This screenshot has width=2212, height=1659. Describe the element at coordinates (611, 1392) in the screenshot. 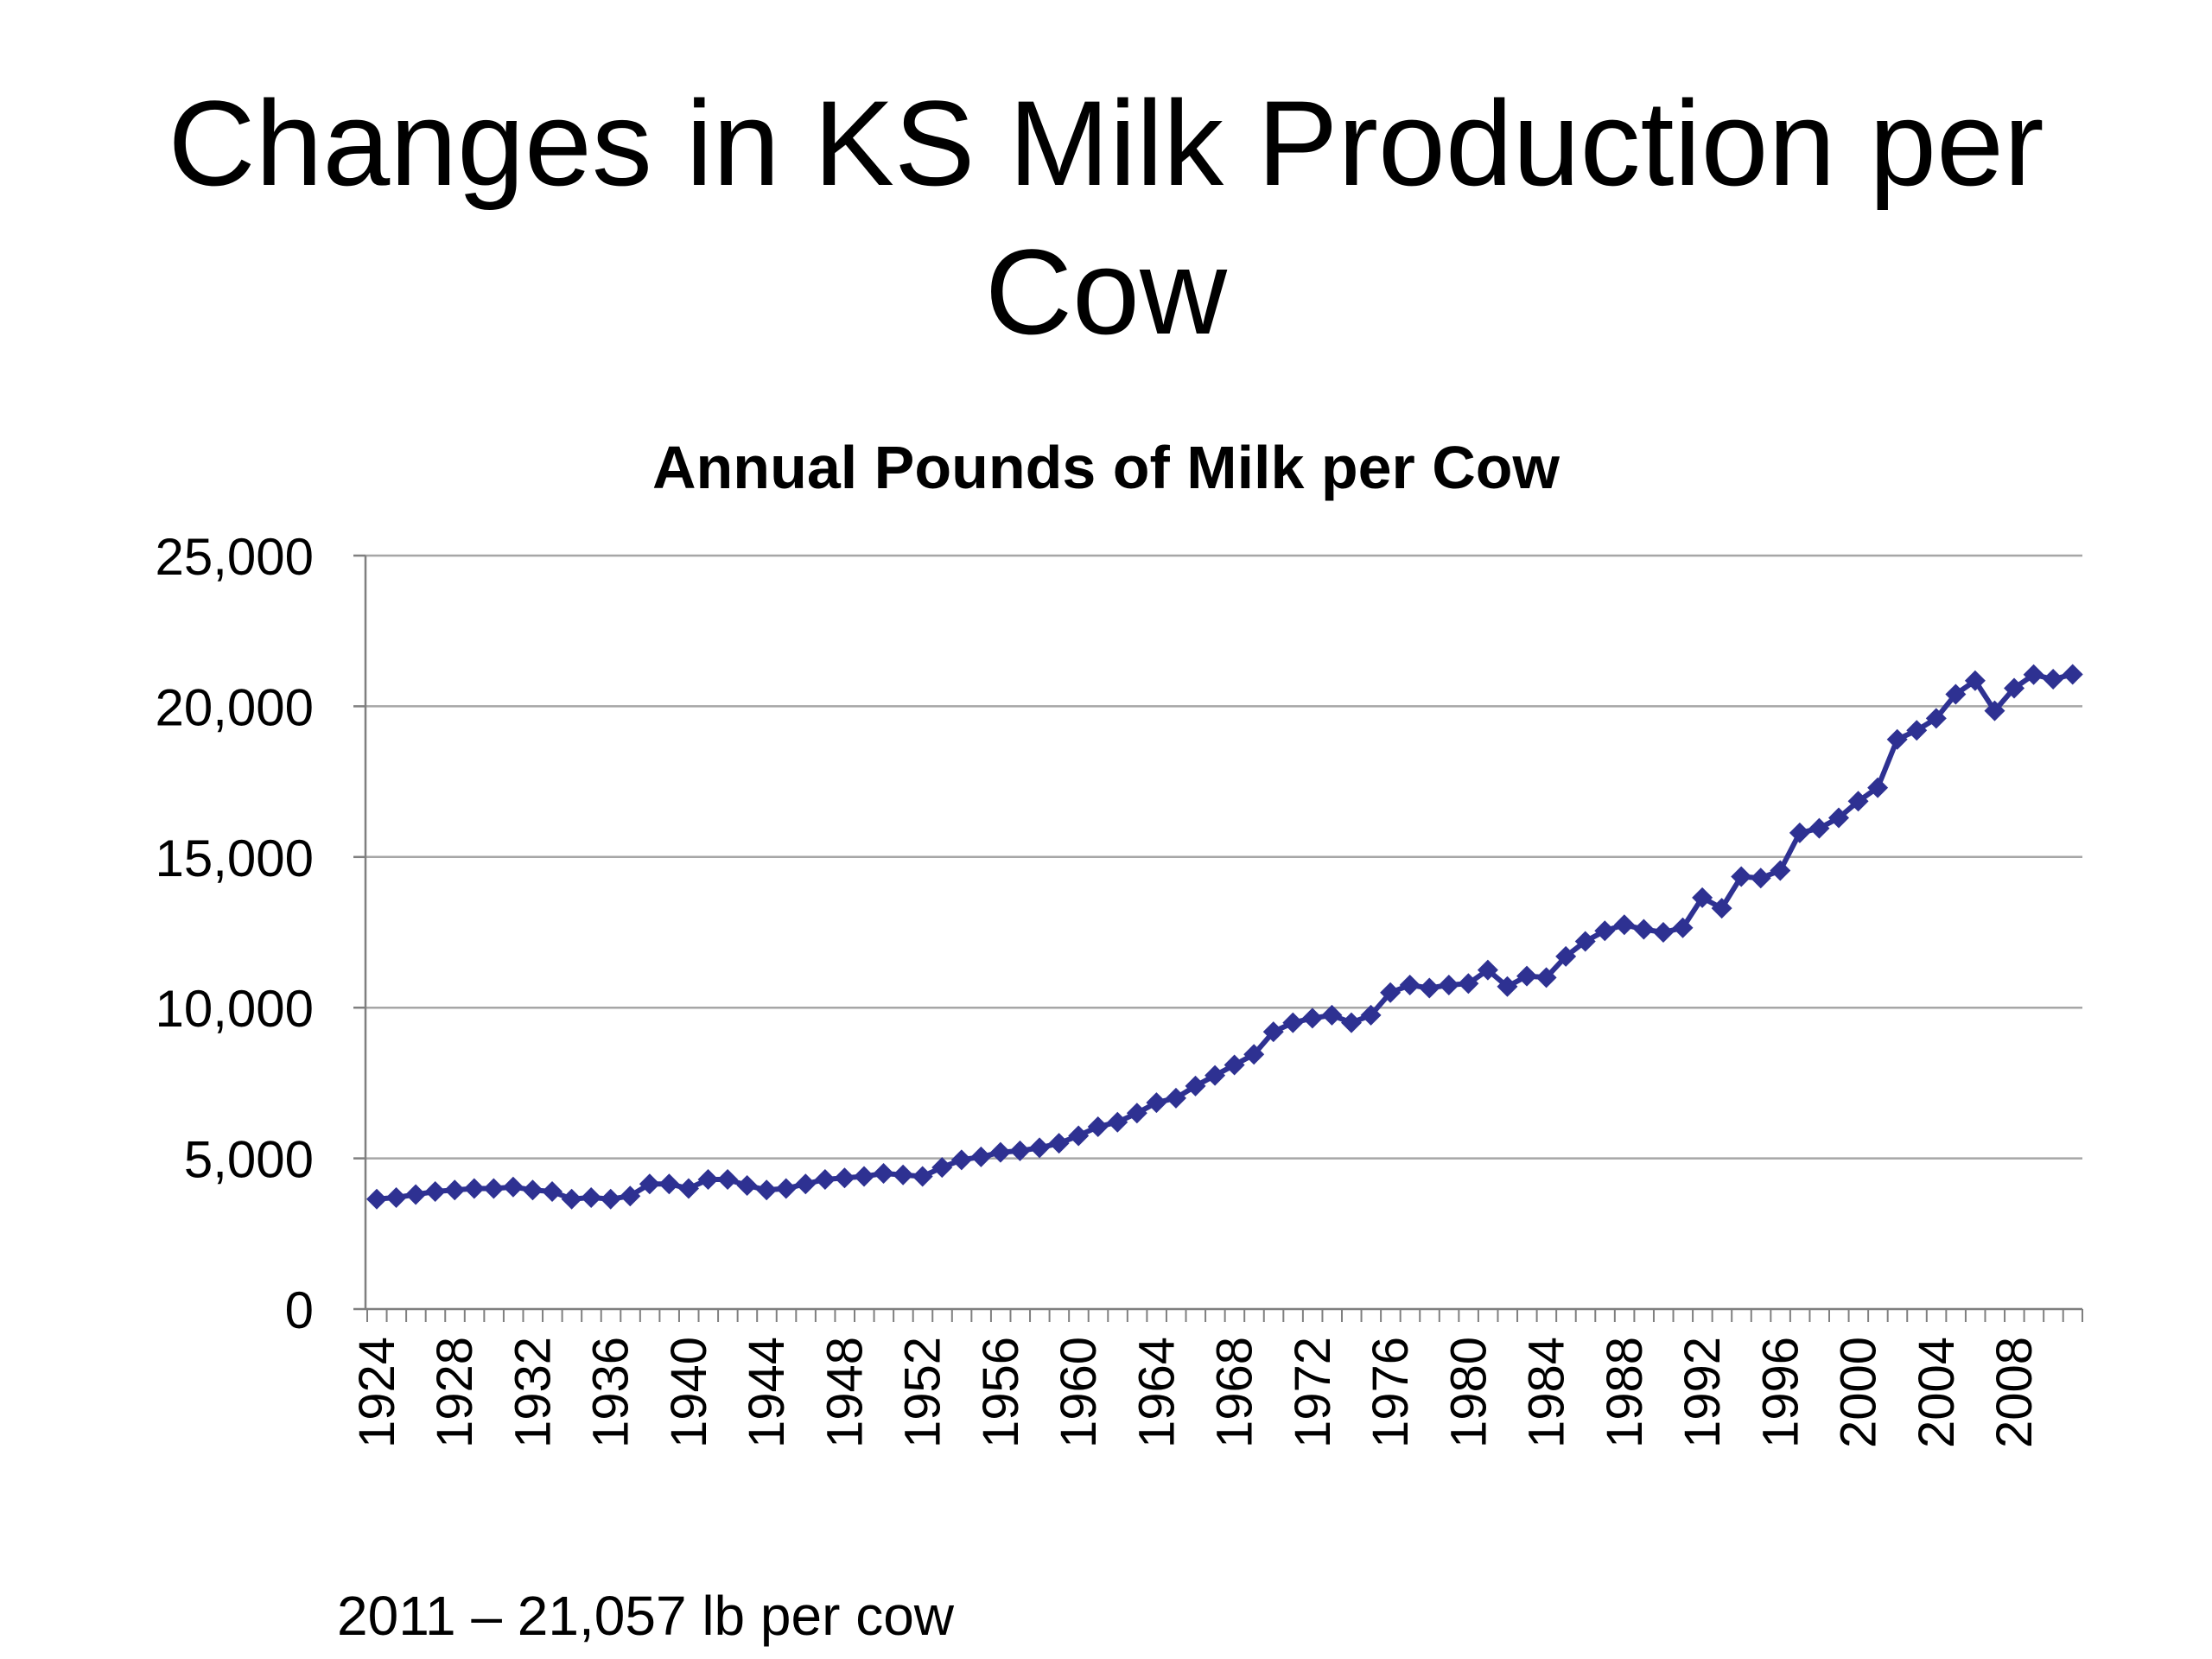

I see `x-tick-label: 1936` at that location.